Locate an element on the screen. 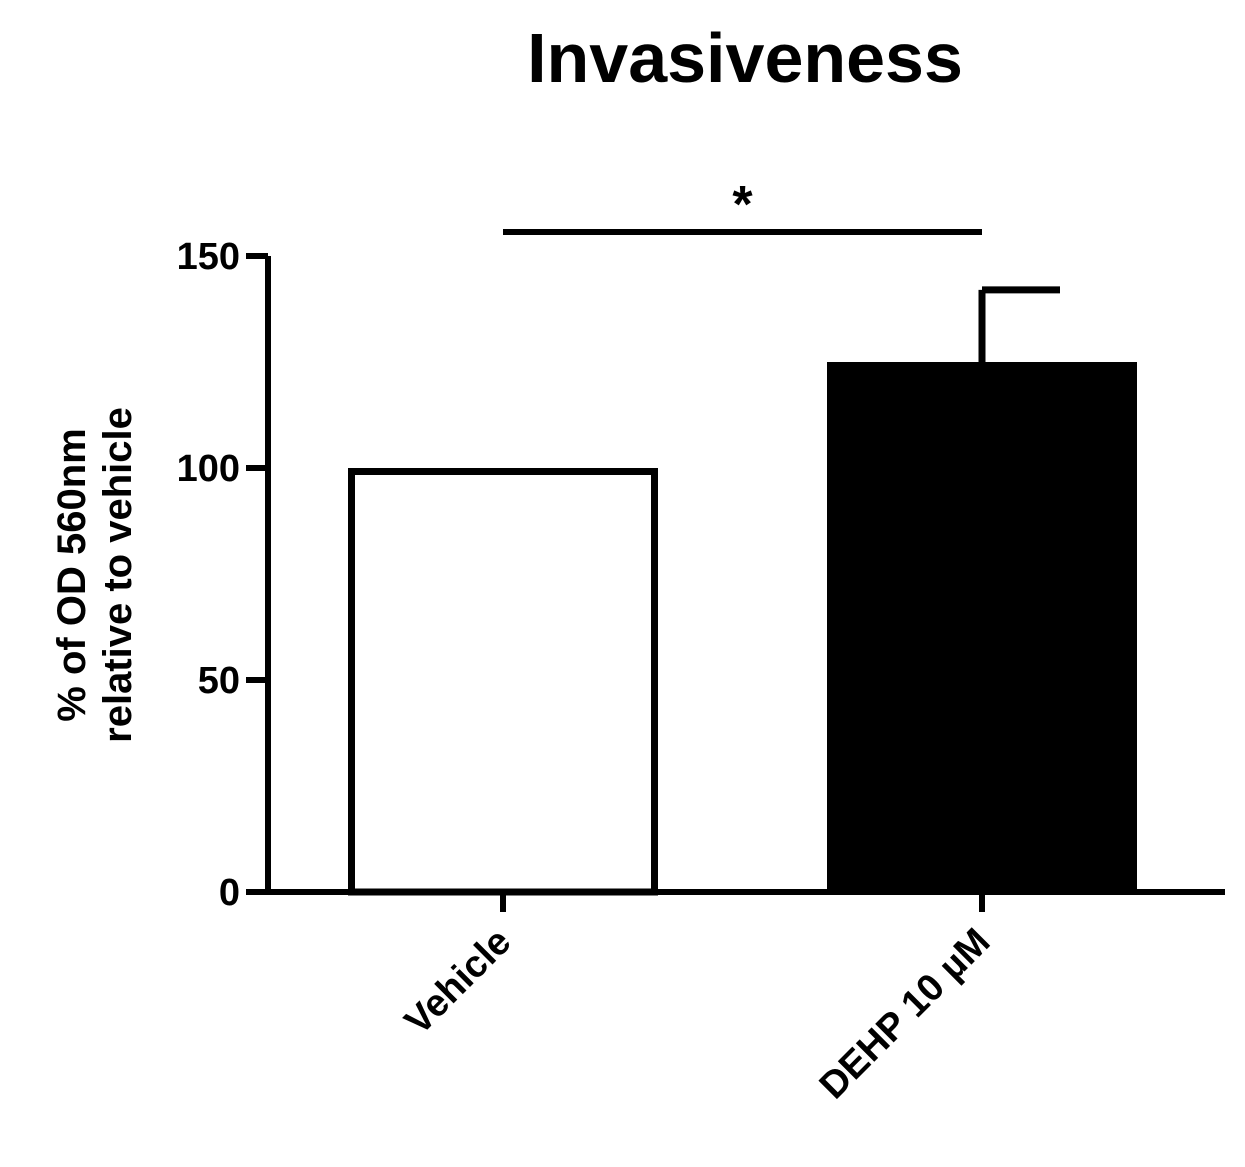 This screenshot has width=1245, height=1167. significance-star: * is located at coordinates (742, 205).